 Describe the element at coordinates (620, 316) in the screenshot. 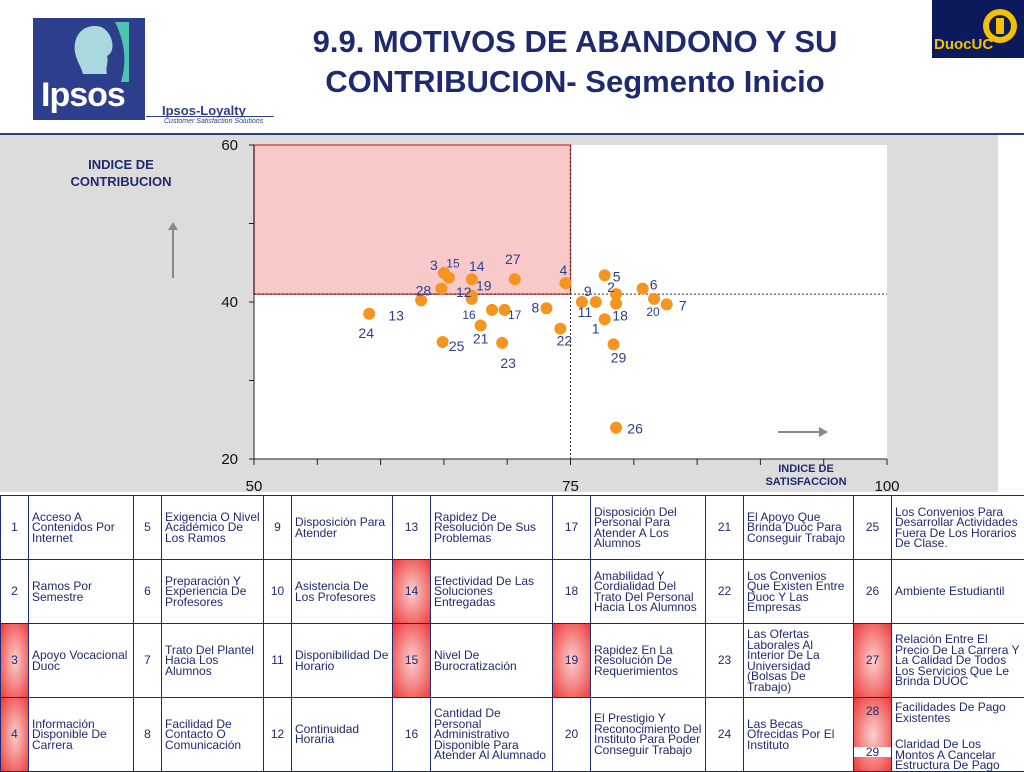

I see `data-point-label: 18` at that location.